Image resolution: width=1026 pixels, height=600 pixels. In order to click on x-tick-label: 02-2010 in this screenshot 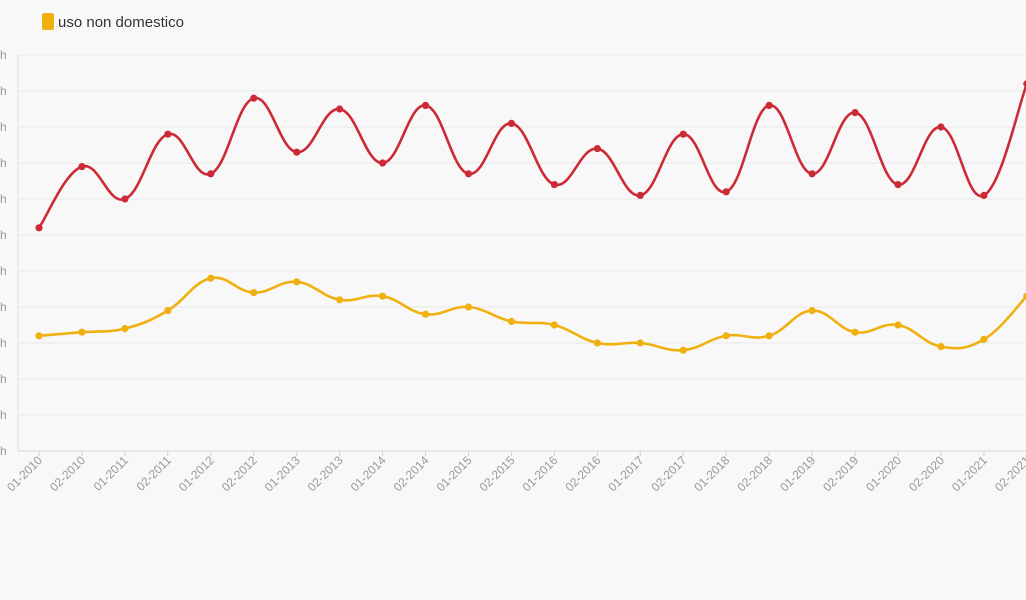, I will do `click(67, 473)`.